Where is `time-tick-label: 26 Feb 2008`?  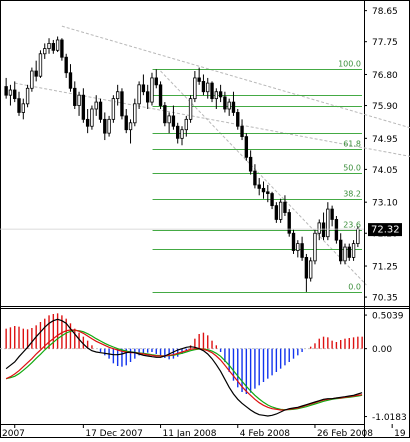 time-tick-label: 26 Feb 2008 is located at coordinates (345, 433).